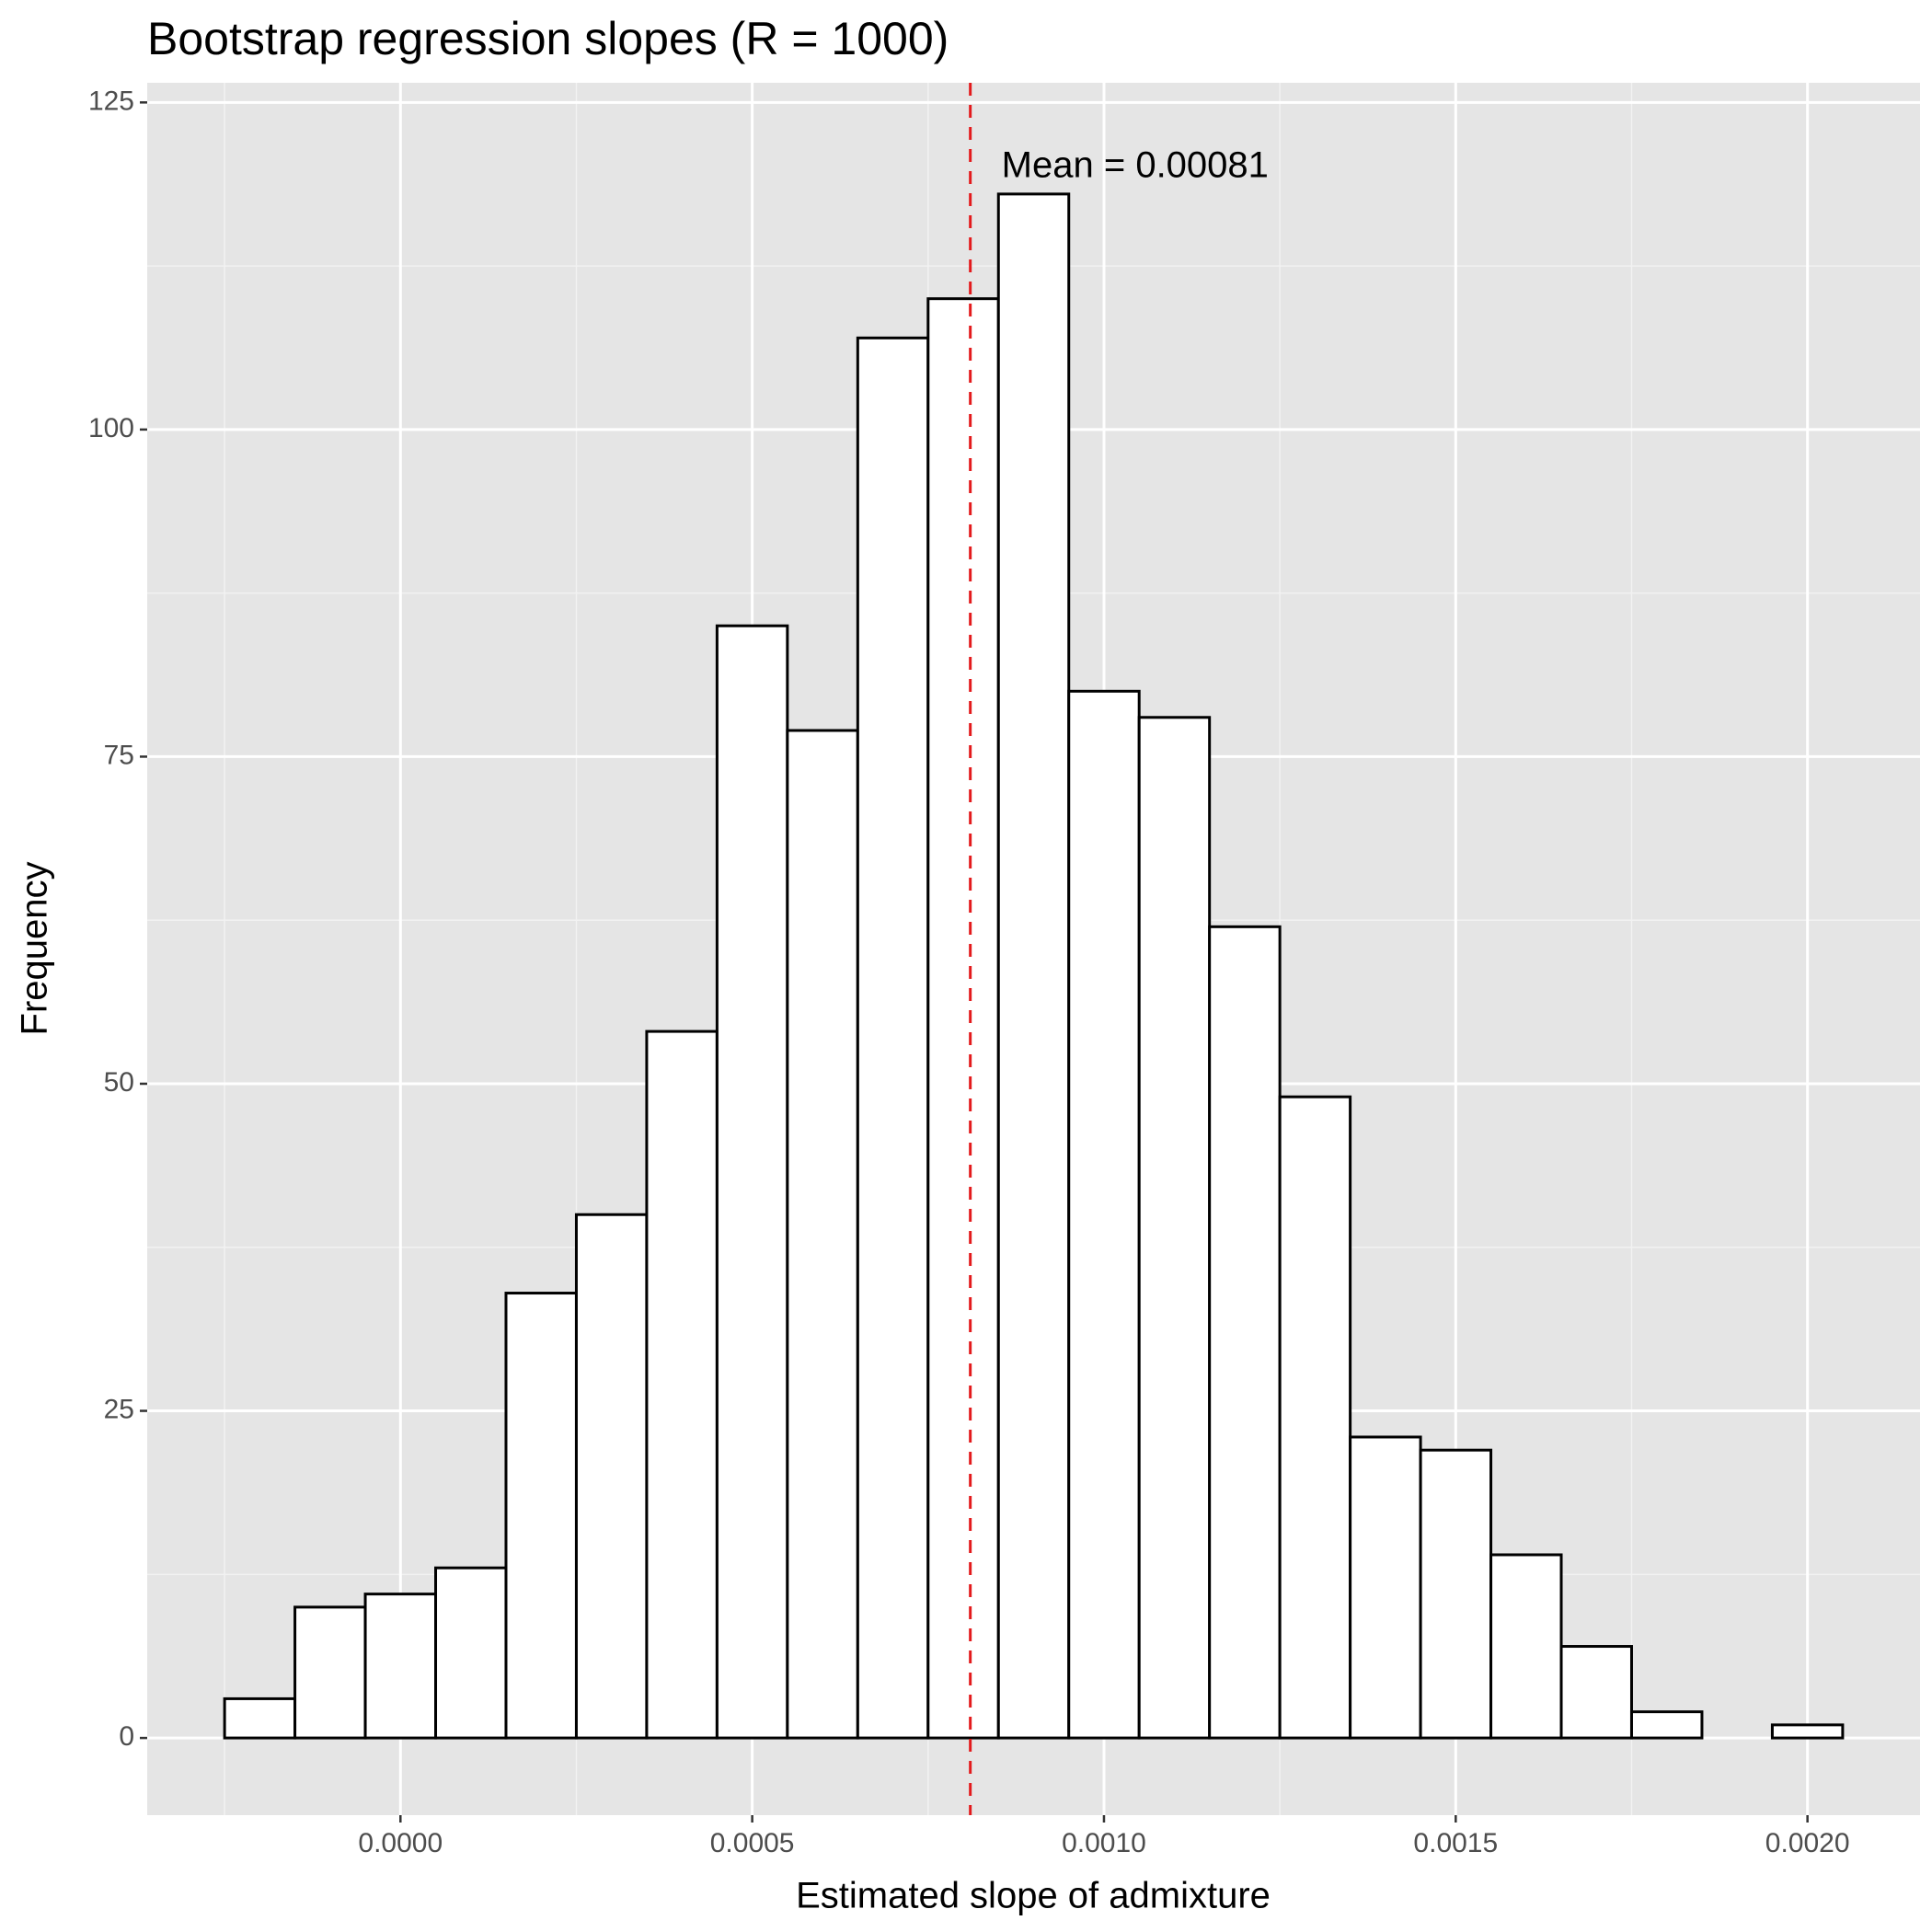  I want to click on y-tick-label: 75, so click(119, 755).